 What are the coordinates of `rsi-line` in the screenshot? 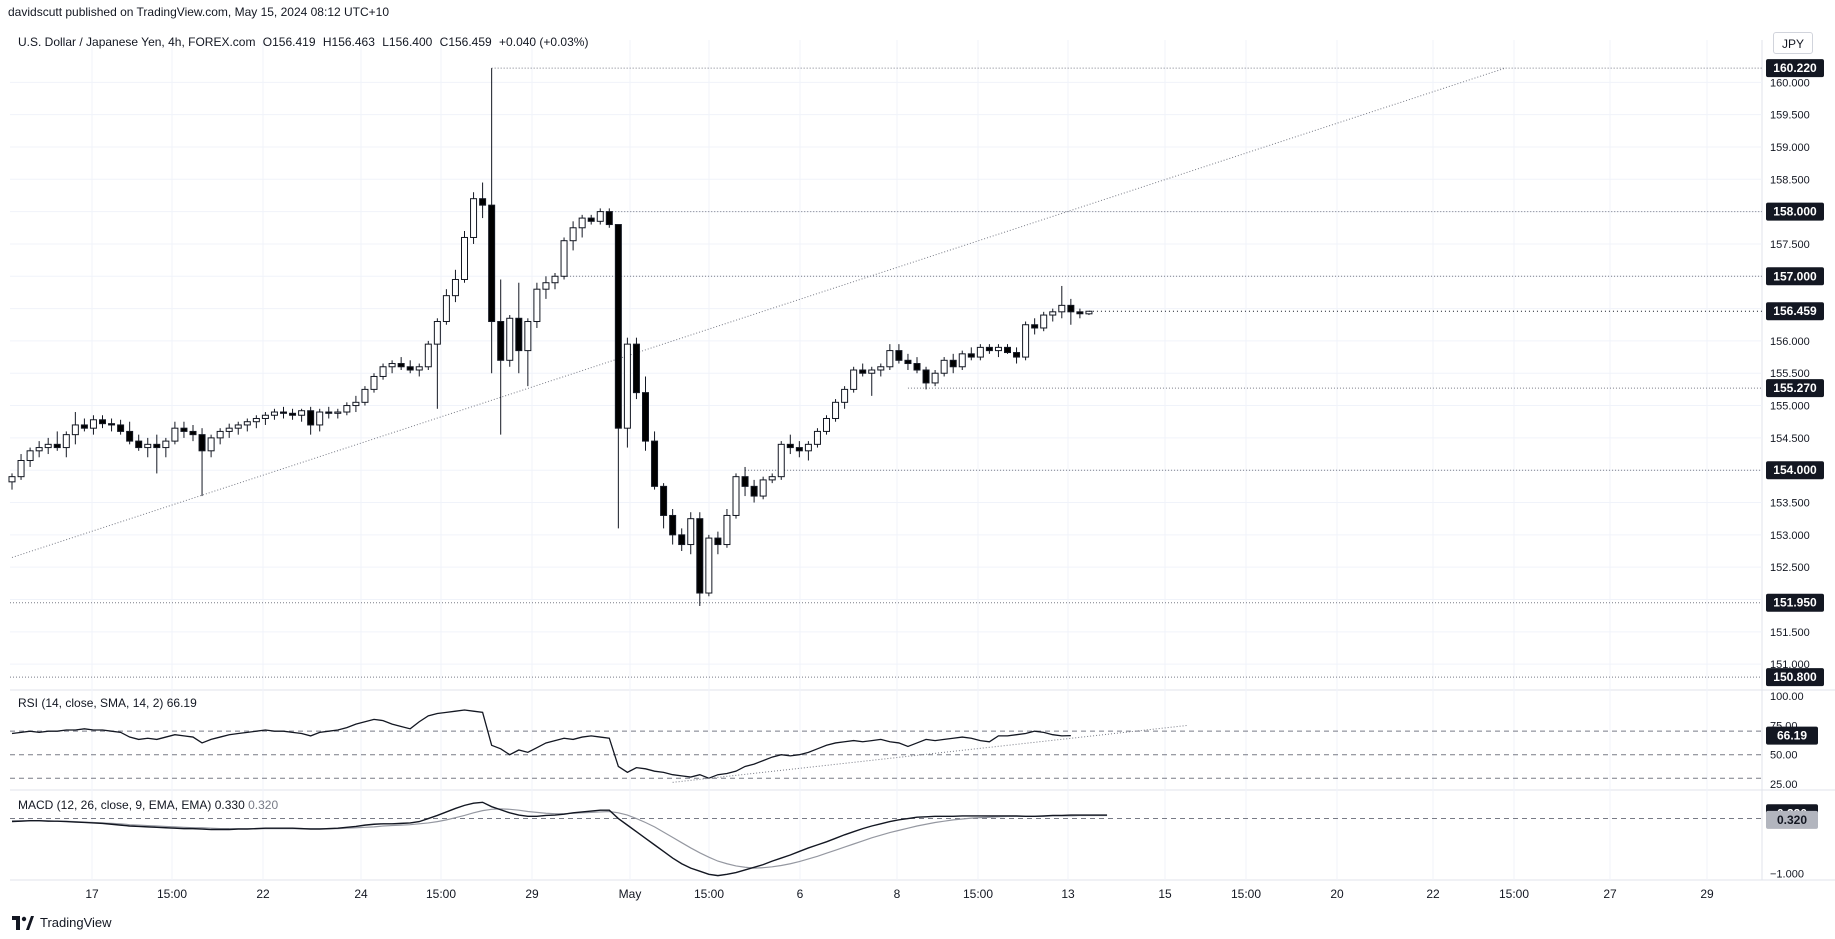 It's located at (541, 744).